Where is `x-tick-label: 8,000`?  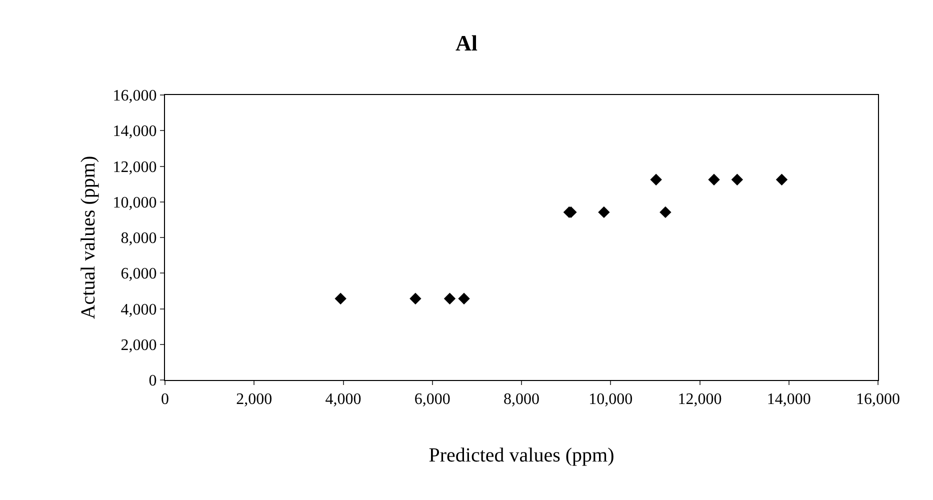
x-tick-label: 8,000 is located at coordinates (522, 399).